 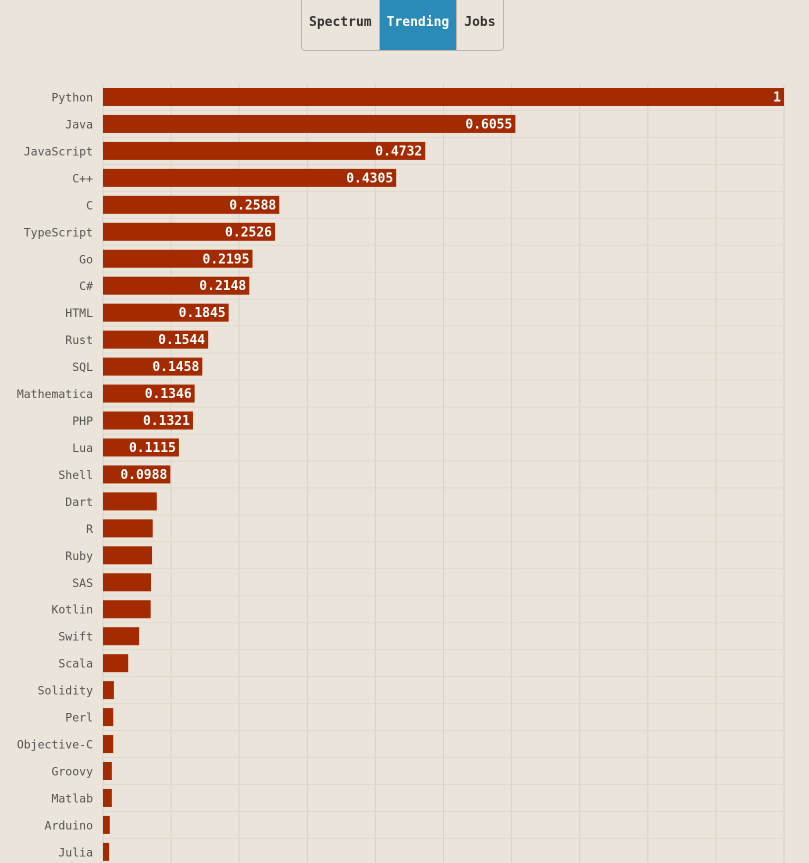 I want to click on value-label: 0.2526, so click(x=248, y=232).